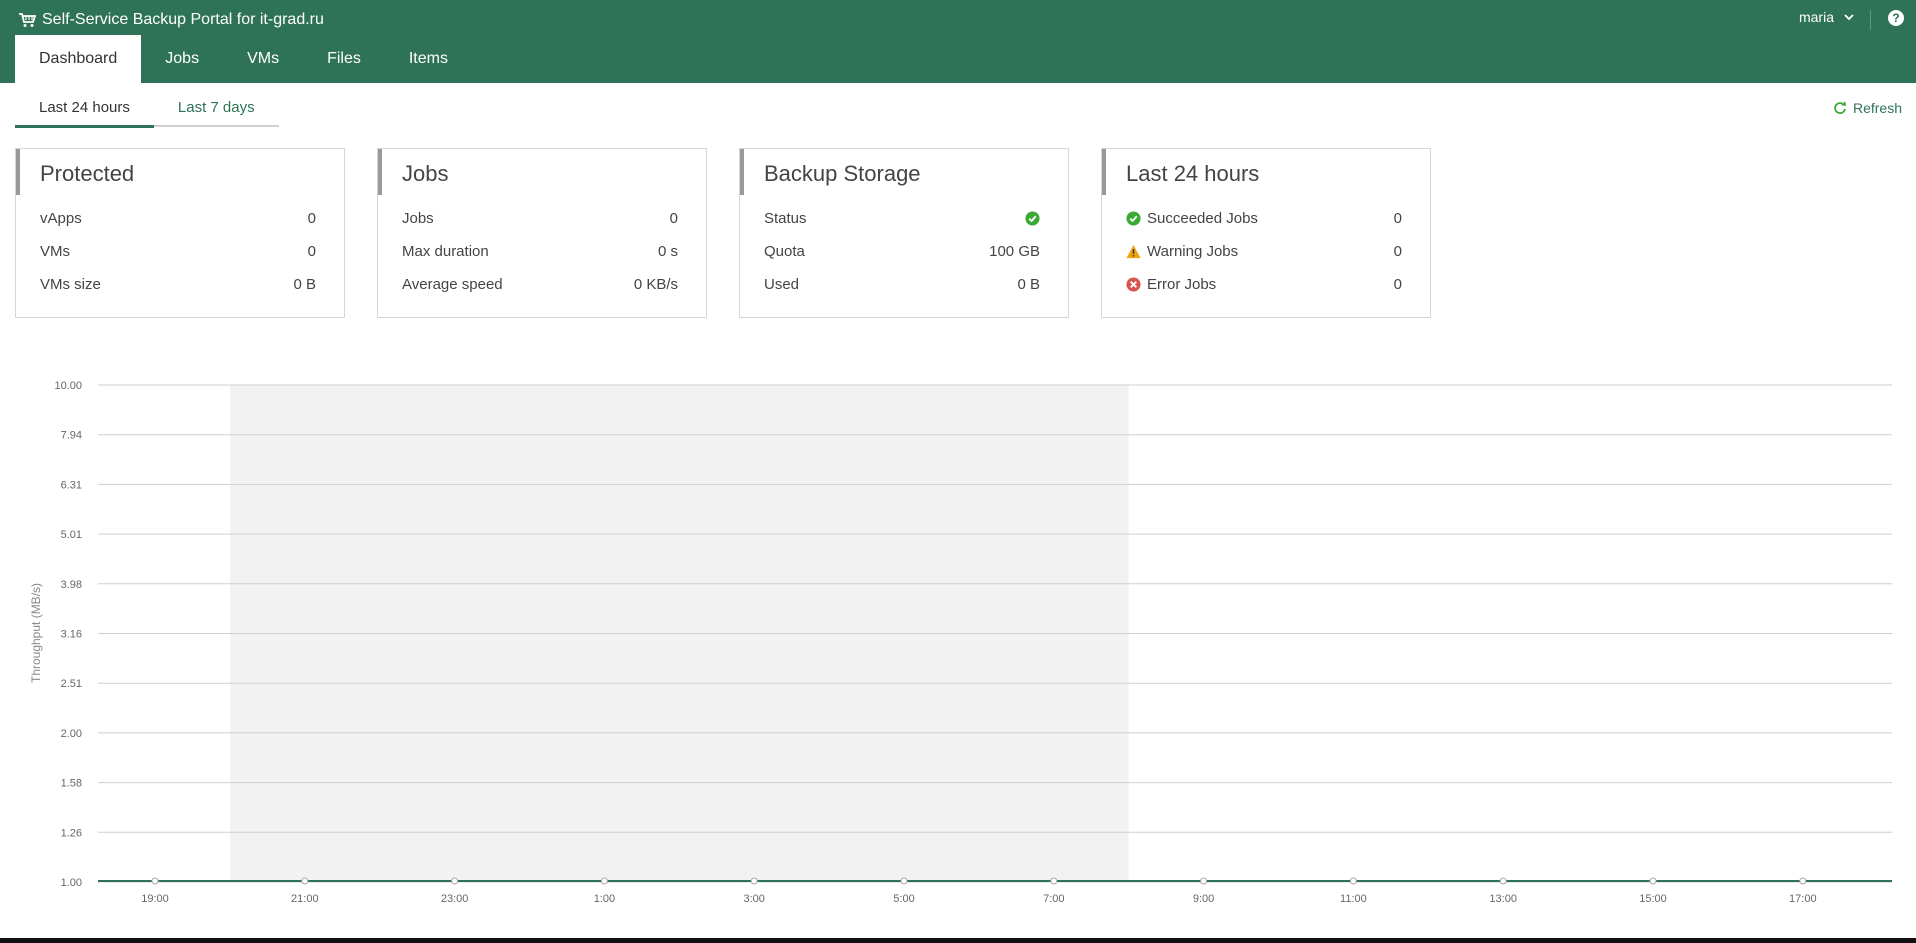 Image resolution: width=1916 pixels, height=943 pixels. I want to click on tab-jobs: Jobs, so click(182, 58).